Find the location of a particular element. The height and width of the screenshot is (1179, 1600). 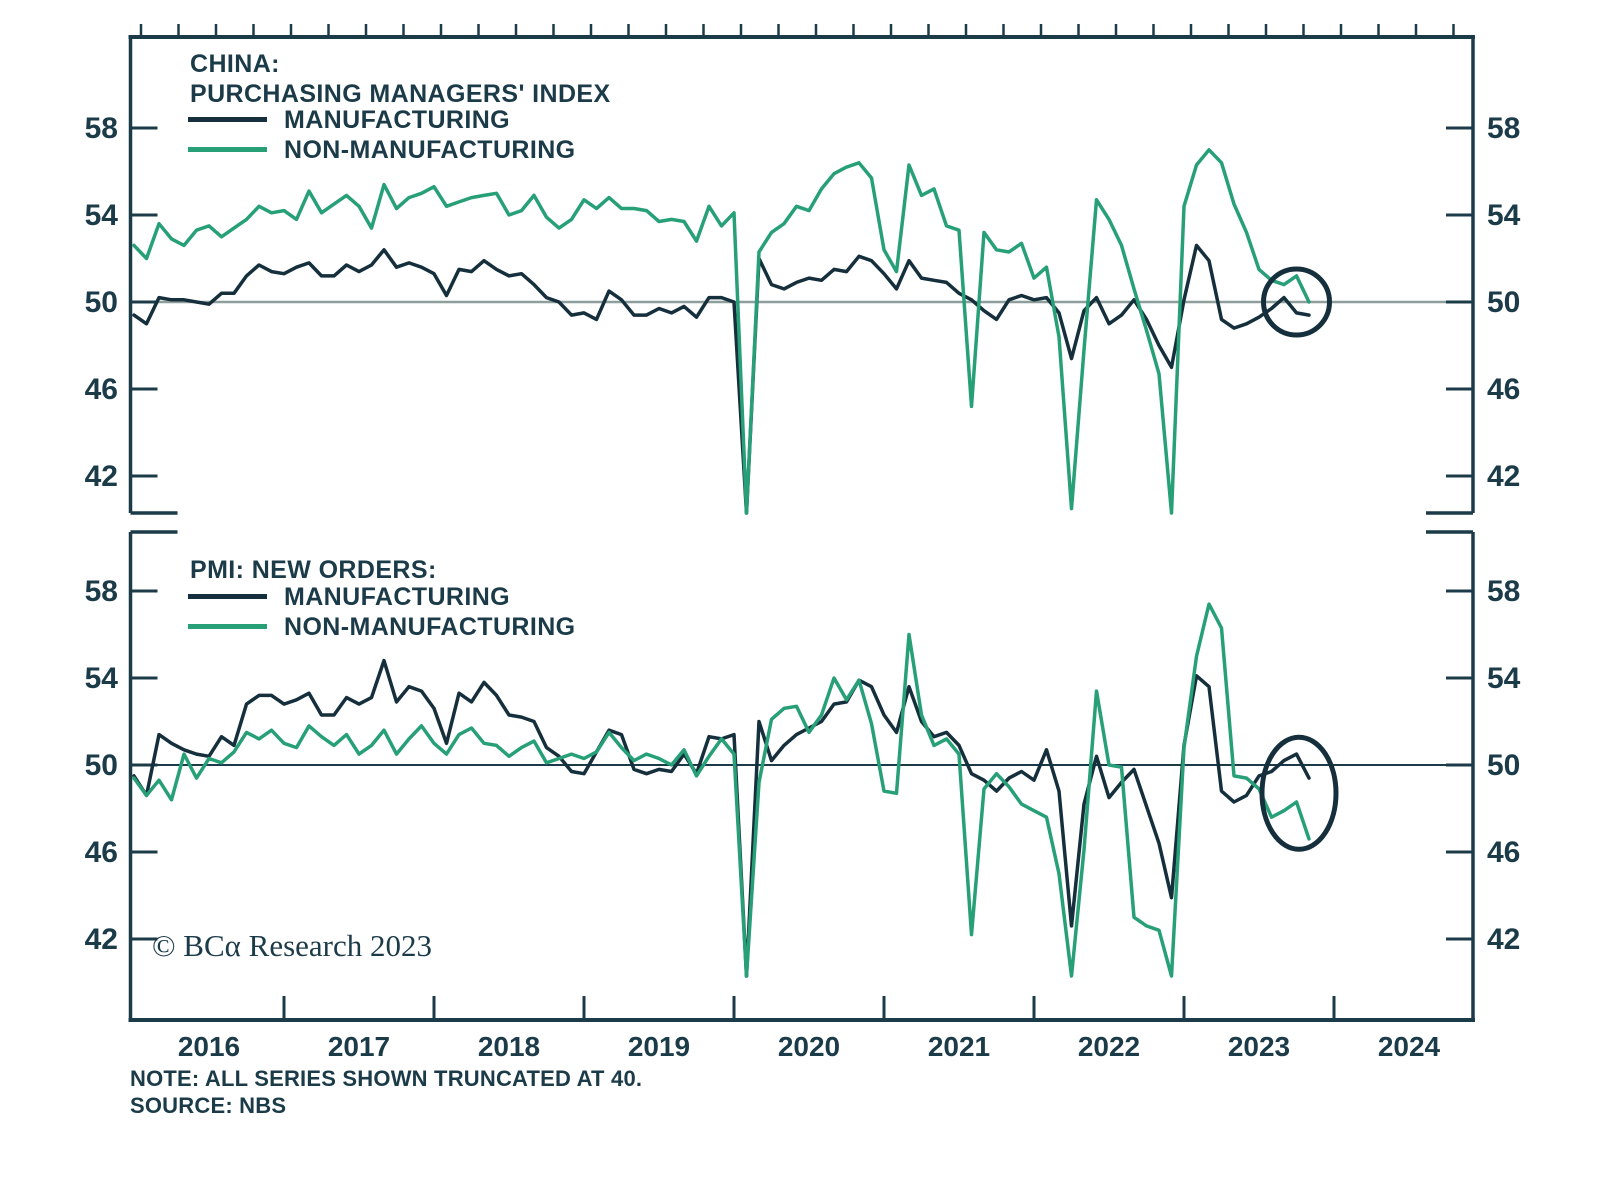

x-tick-label: 2018 is located at coordinates (509, 1046).